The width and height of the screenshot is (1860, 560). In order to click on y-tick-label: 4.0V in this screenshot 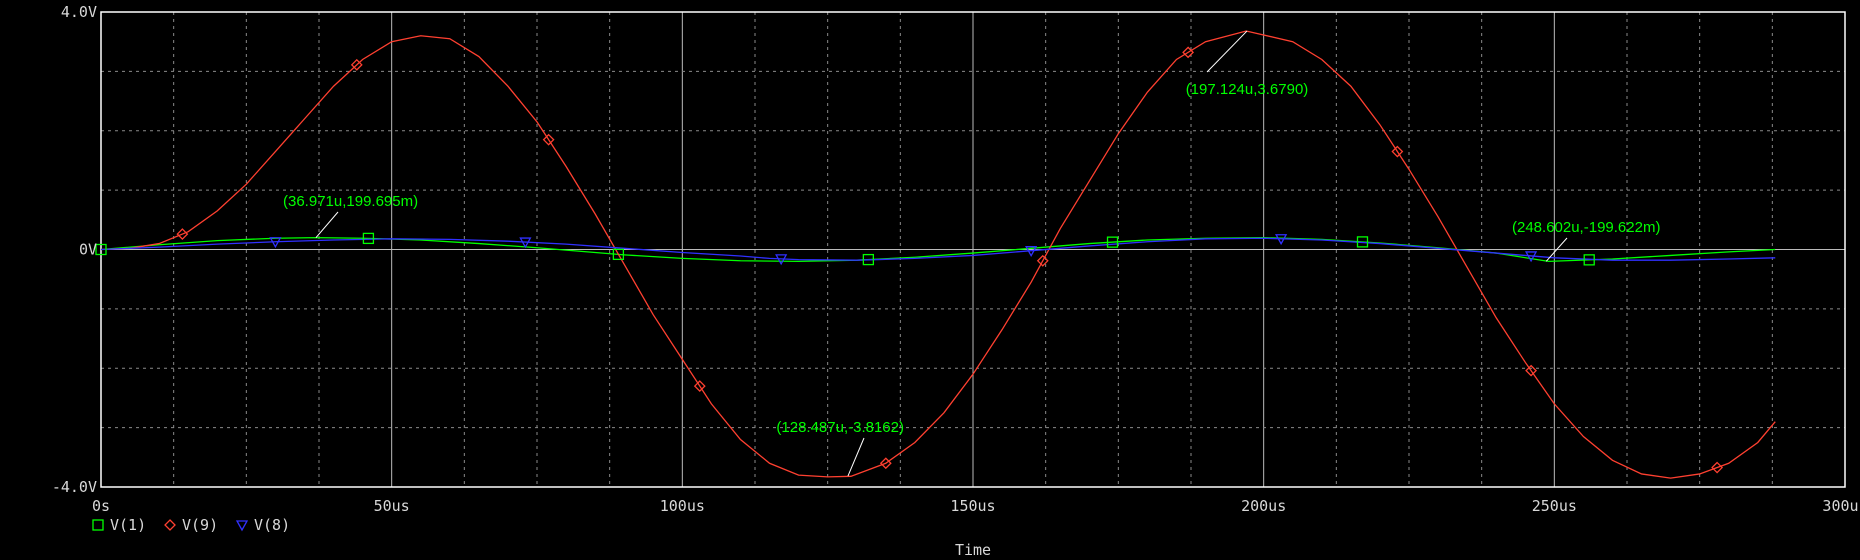, I will do `click(79, 12)`.